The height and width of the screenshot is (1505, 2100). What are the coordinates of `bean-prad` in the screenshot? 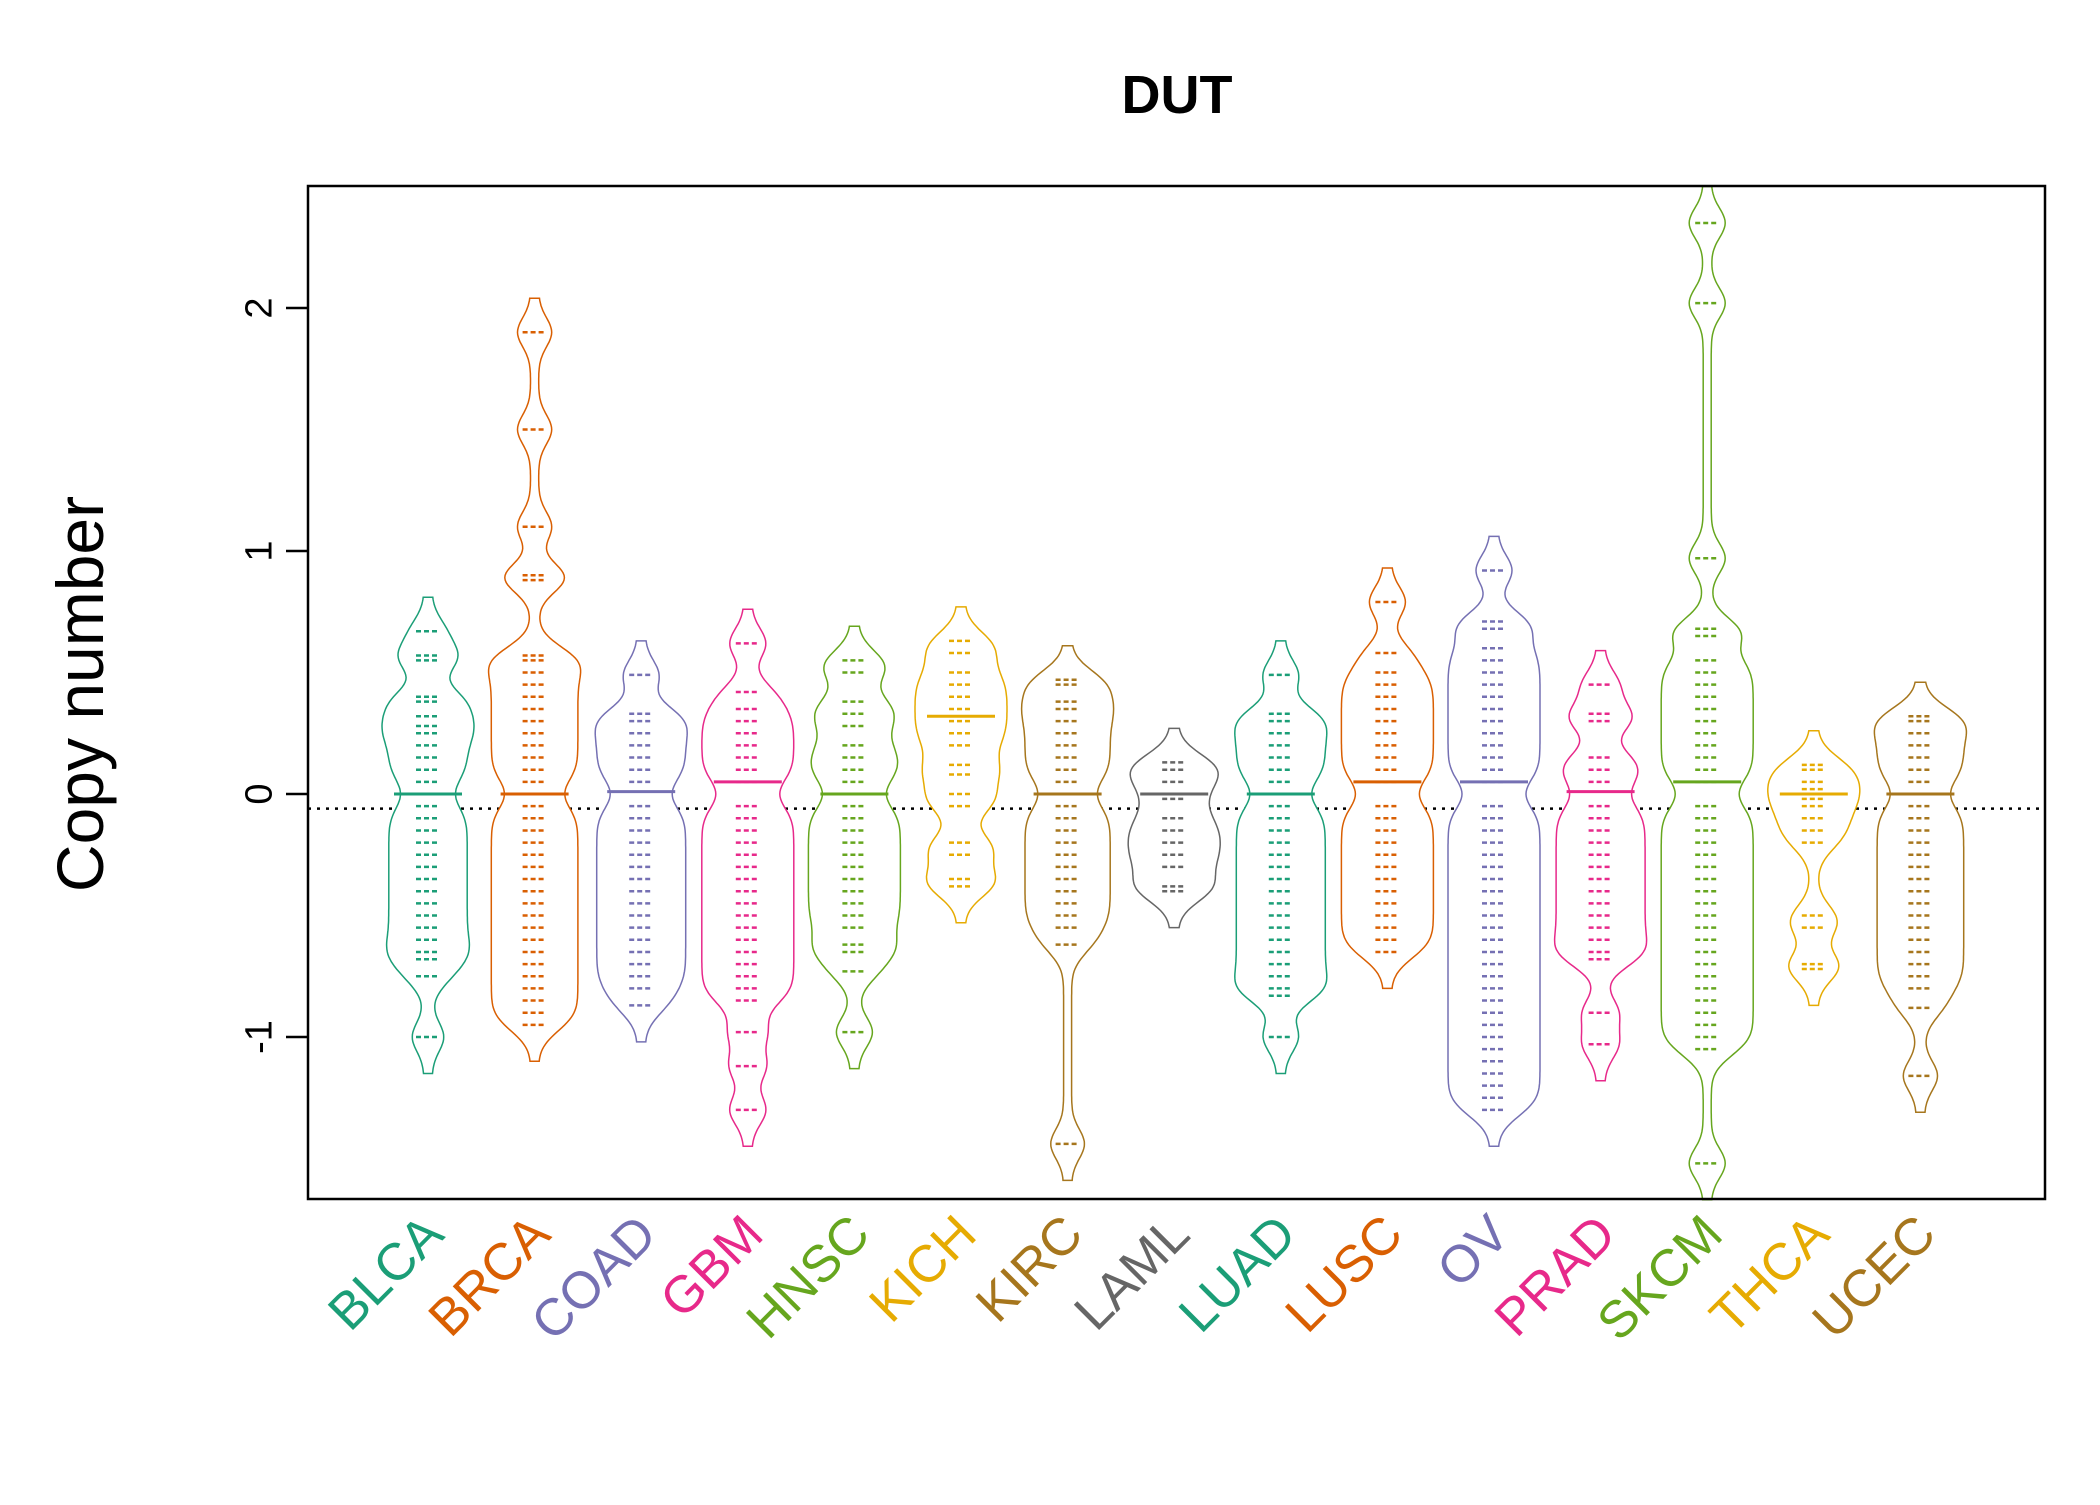 It's located at (1600, 865).